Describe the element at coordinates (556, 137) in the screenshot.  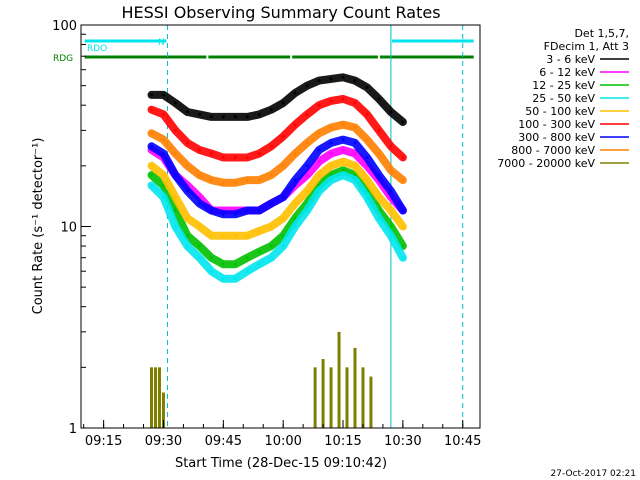
I see `legend-label-6: 300 - 800 keV` at that location.